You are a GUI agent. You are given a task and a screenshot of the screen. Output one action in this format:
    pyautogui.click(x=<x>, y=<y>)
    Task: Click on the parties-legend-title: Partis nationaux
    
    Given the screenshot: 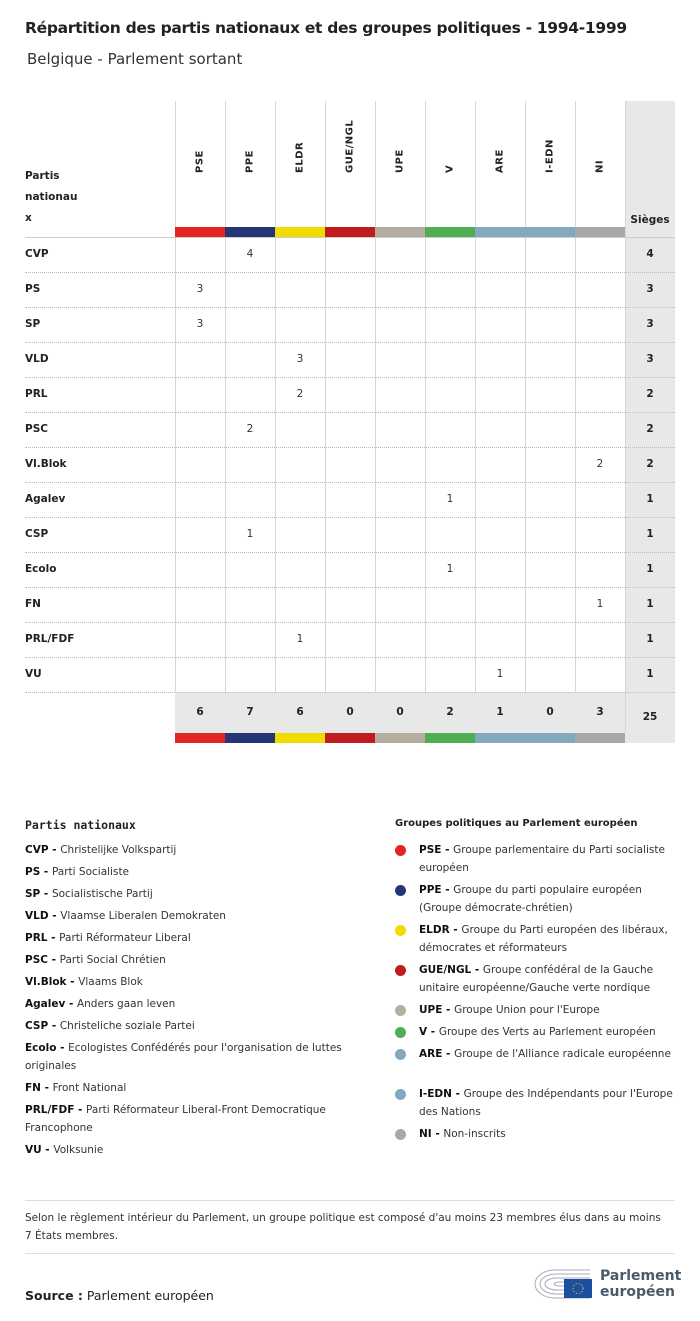 What is the action you would take?
    pyautogui.click(x=80, y=825)
    